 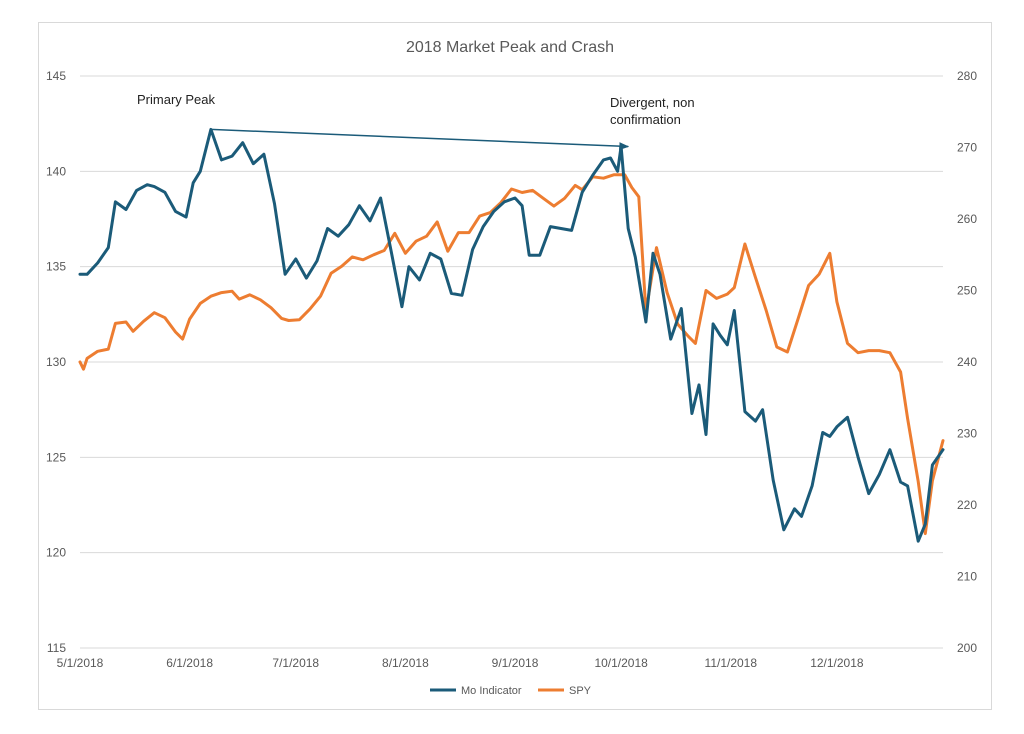 What do you see at coordinates (176, 99) in the screenshot?
I see `annotation-primary-peak: Primary Peak` at bounding box center [176, 99].